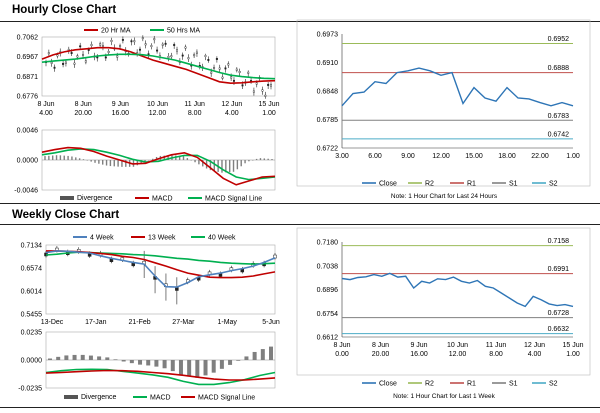 The image size is (600, 413). What do you see at coordinates (28, 38) in the screenshot?
I see `hourly-price-y-tick-0: 0.7062` at bounding box center [28, 38].